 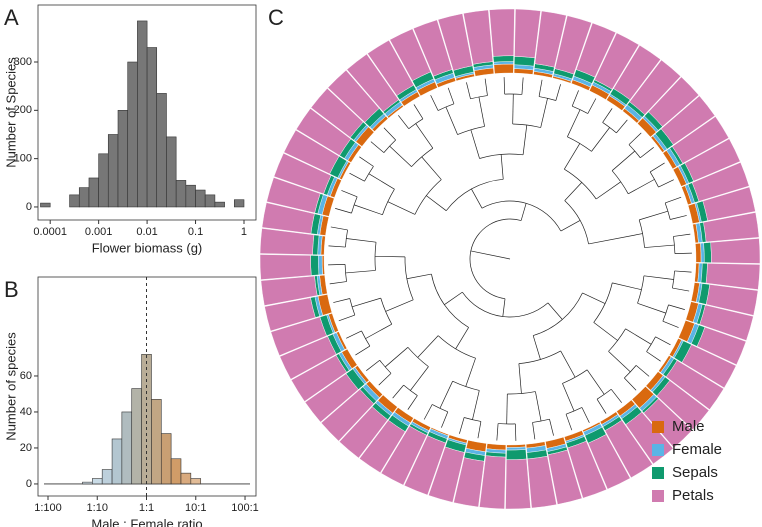 I want to click on tree-root, so click(x=490, y=255).